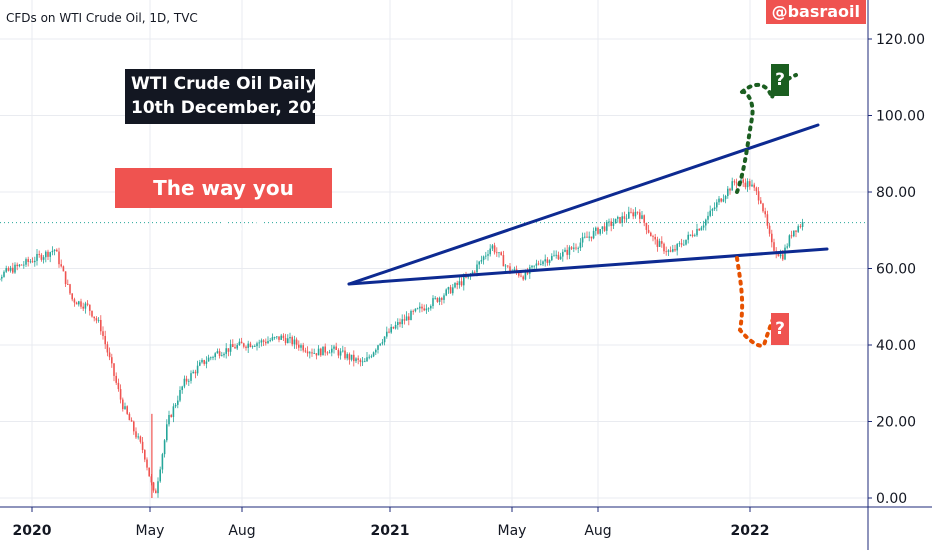  What do you see at coordinates (900, 40) in the screenshot?
I see `y-tick-label: 120.00` at bounding box center [900, 40].